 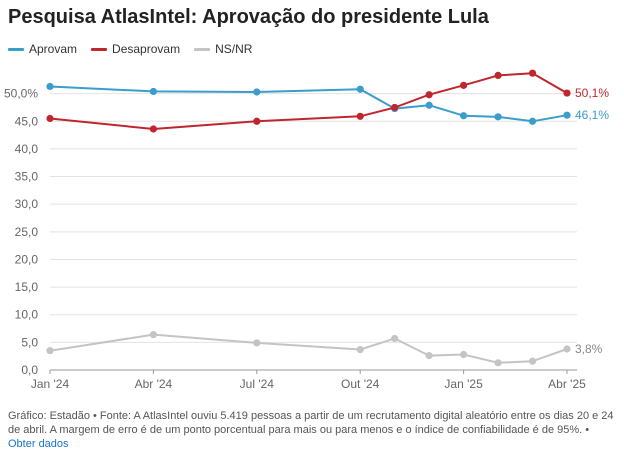 I want to click on end-value-label: 3,8%, so click(x=589, y=349).